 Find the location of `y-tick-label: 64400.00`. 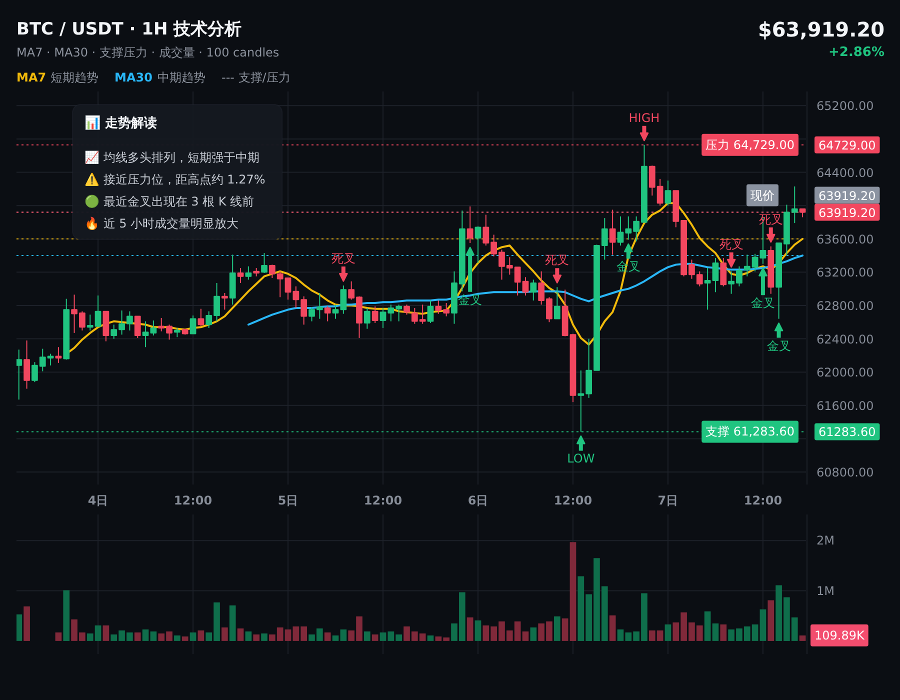

y-tick-label: 64400.00 is located at coordinates (845, 173).